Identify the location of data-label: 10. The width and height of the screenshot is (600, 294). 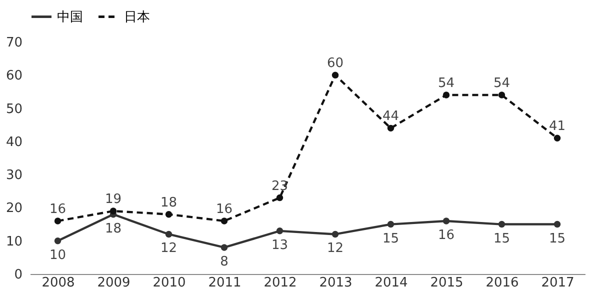
(57, 255).